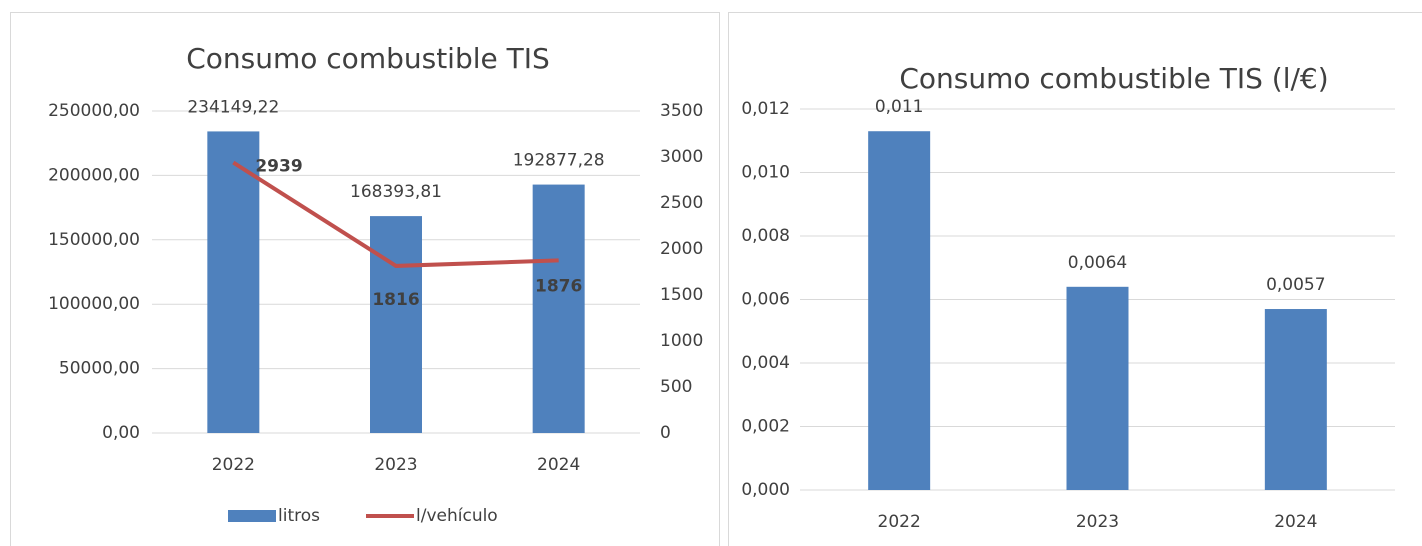 The image size is (1422, 546). I want to click on y-tick-label: 250000,00, so click(94, 111).